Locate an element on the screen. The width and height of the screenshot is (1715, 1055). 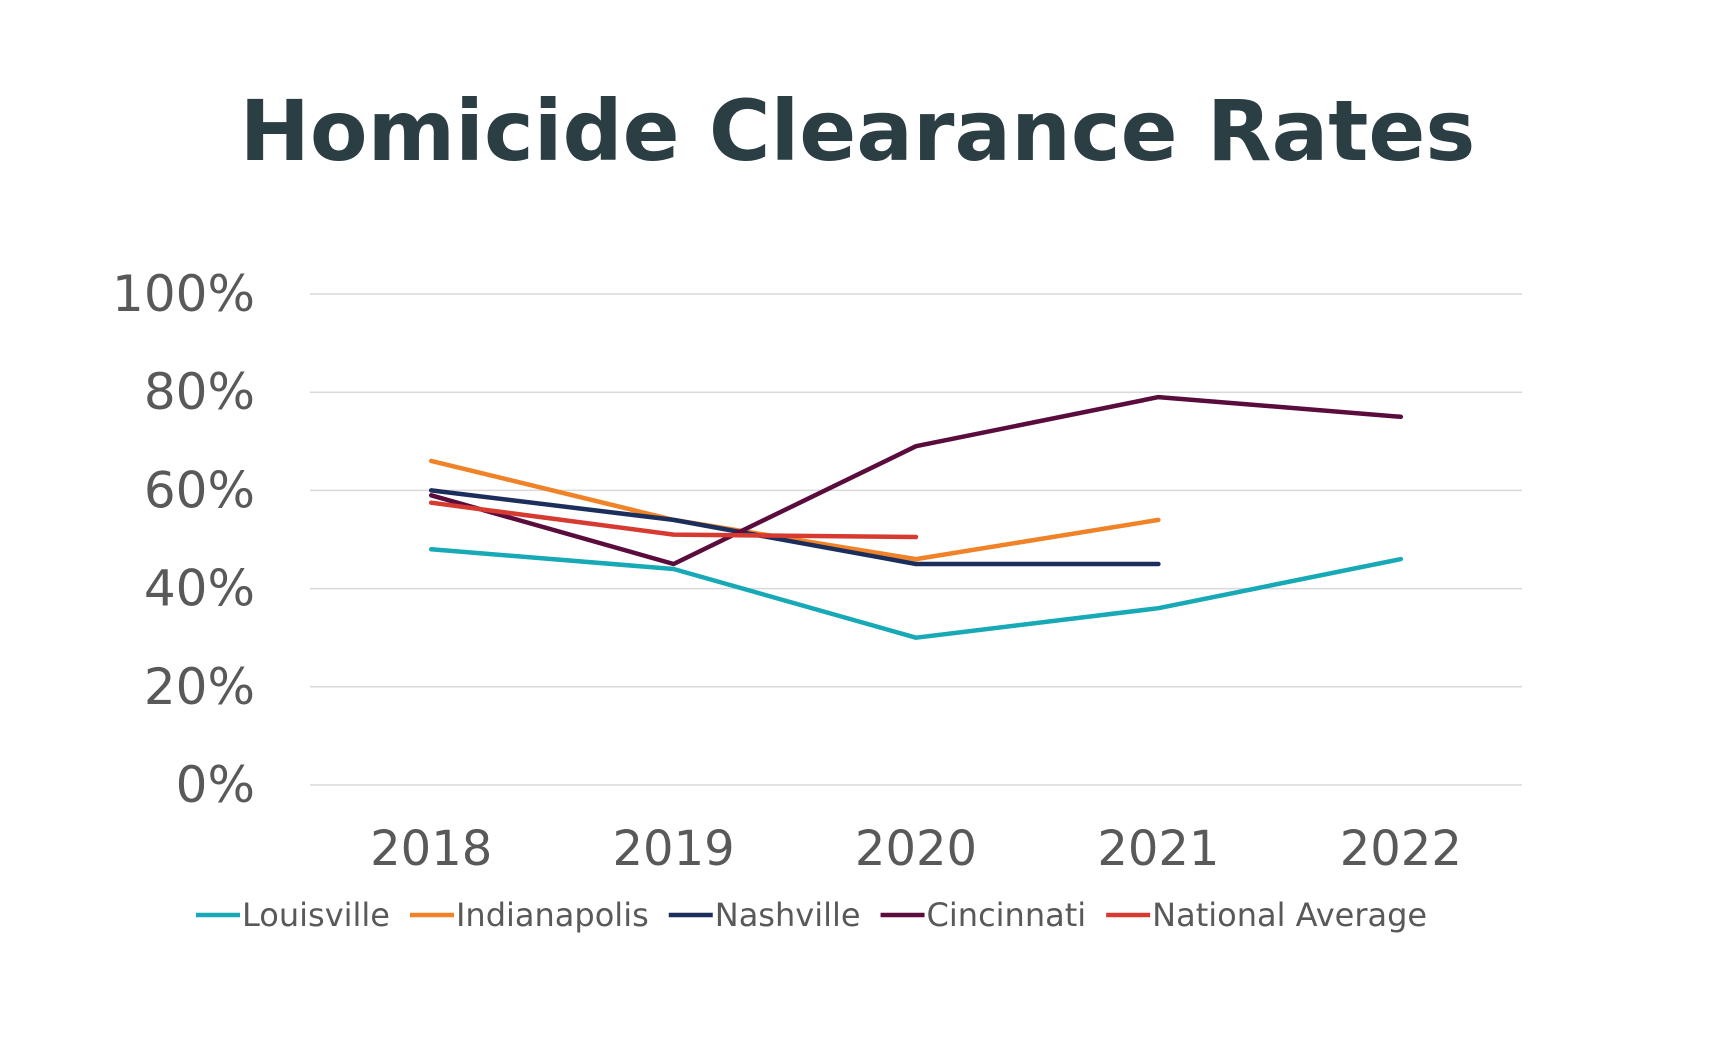
legend-item: Louisville is located at coordinates (293, 915).